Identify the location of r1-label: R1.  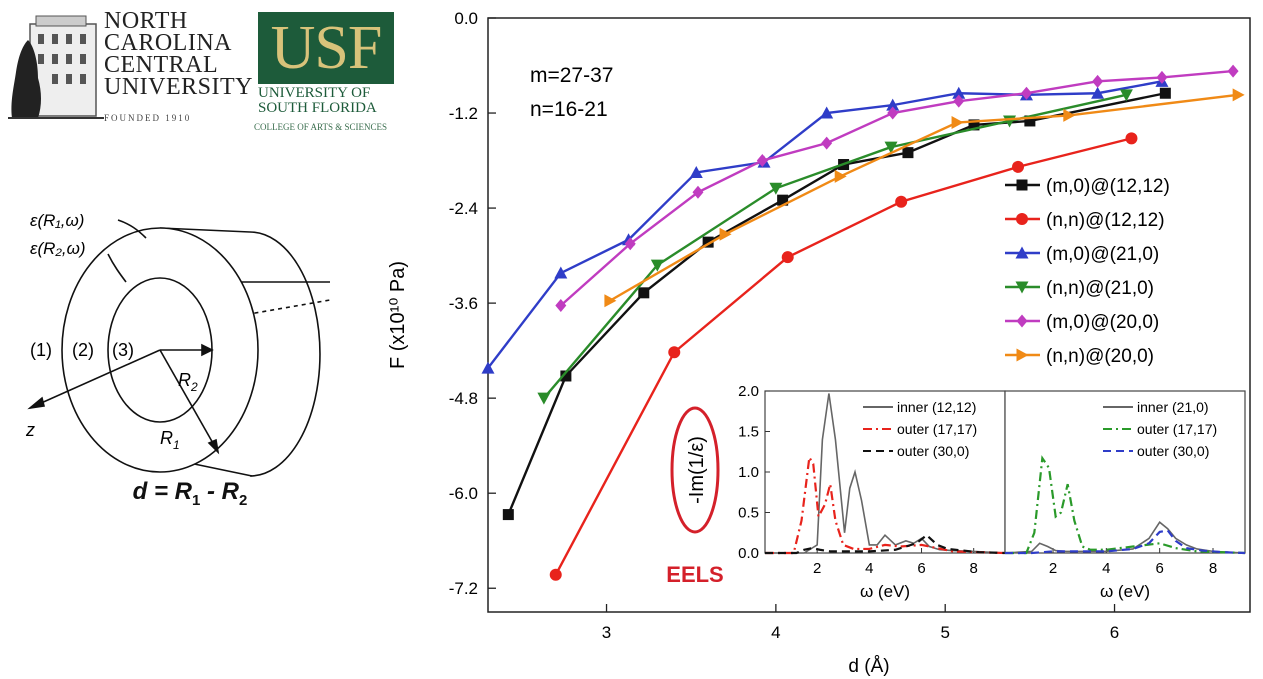
(170, 440).